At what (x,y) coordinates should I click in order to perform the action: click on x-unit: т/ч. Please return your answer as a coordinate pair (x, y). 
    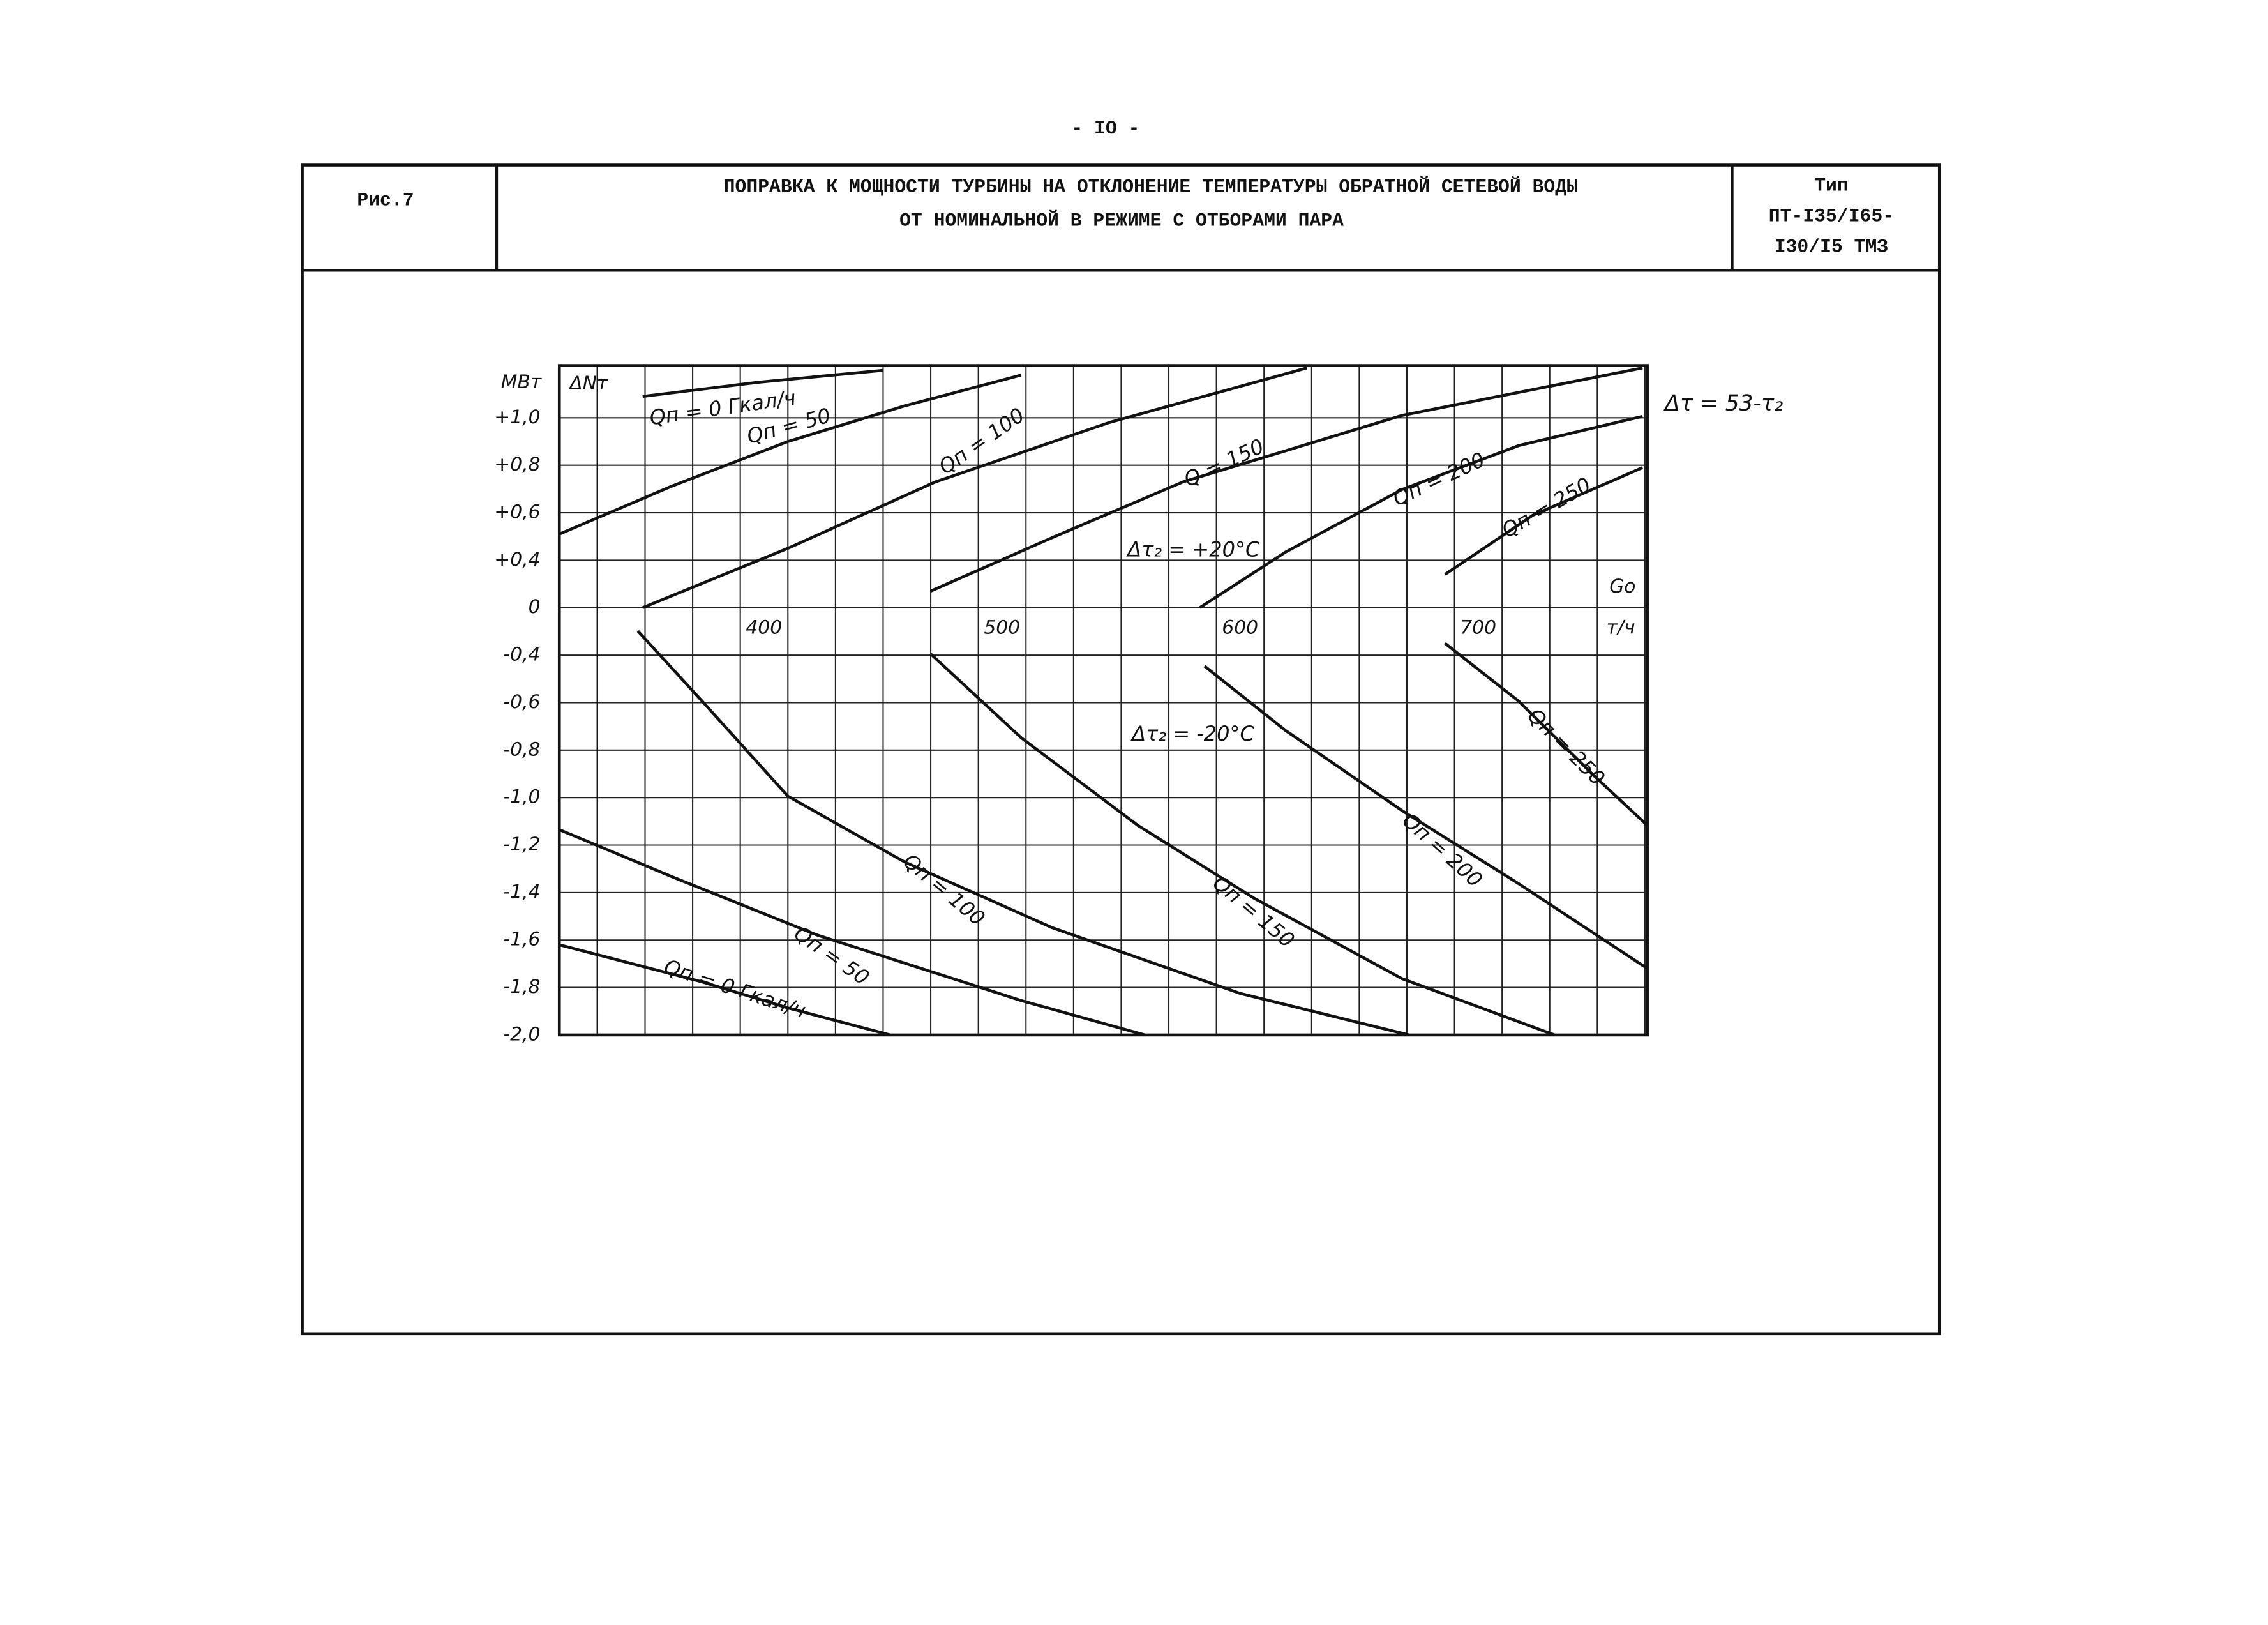
    Looking at the image, I should click on (1621, 627).